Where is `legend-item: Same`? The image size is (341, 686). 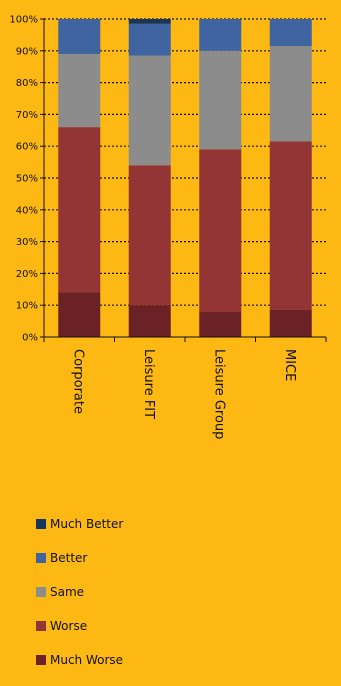
legend-item: Same is located at coordinates (79, 592).